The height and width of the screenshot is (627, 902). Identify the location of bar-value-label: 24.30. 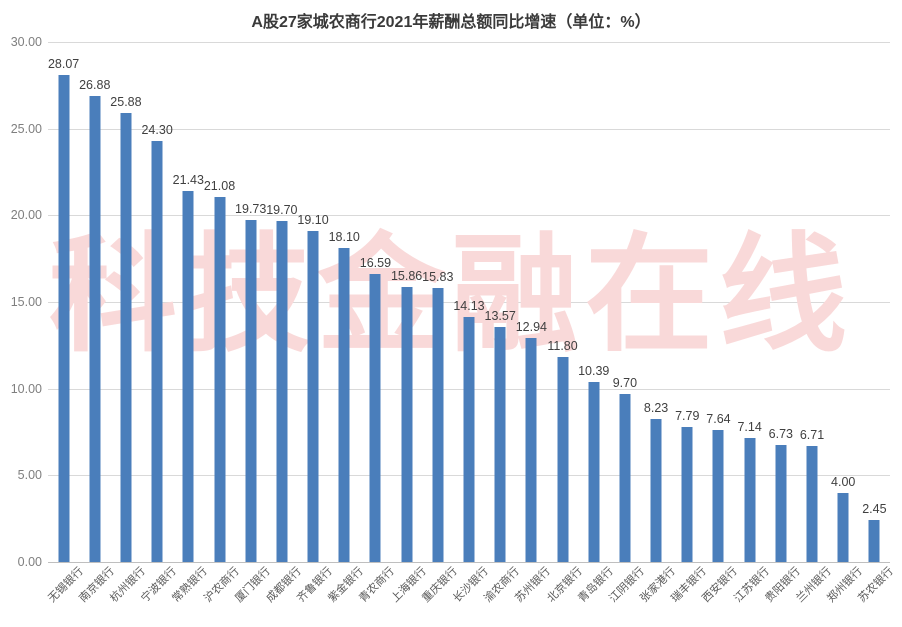
(157, 129).